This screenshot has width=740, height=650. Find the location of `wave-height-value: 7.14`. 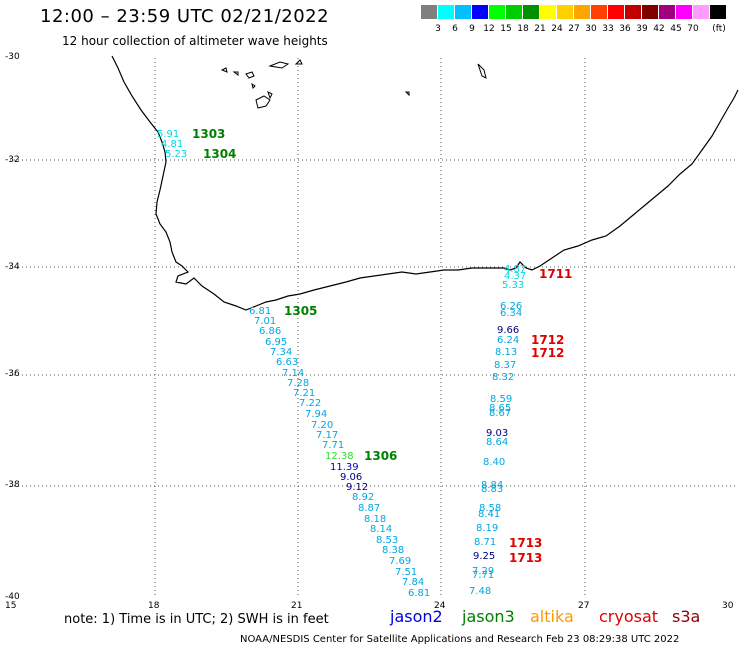

wave-height-value: 7.14 is located at coordinates (293, 373).